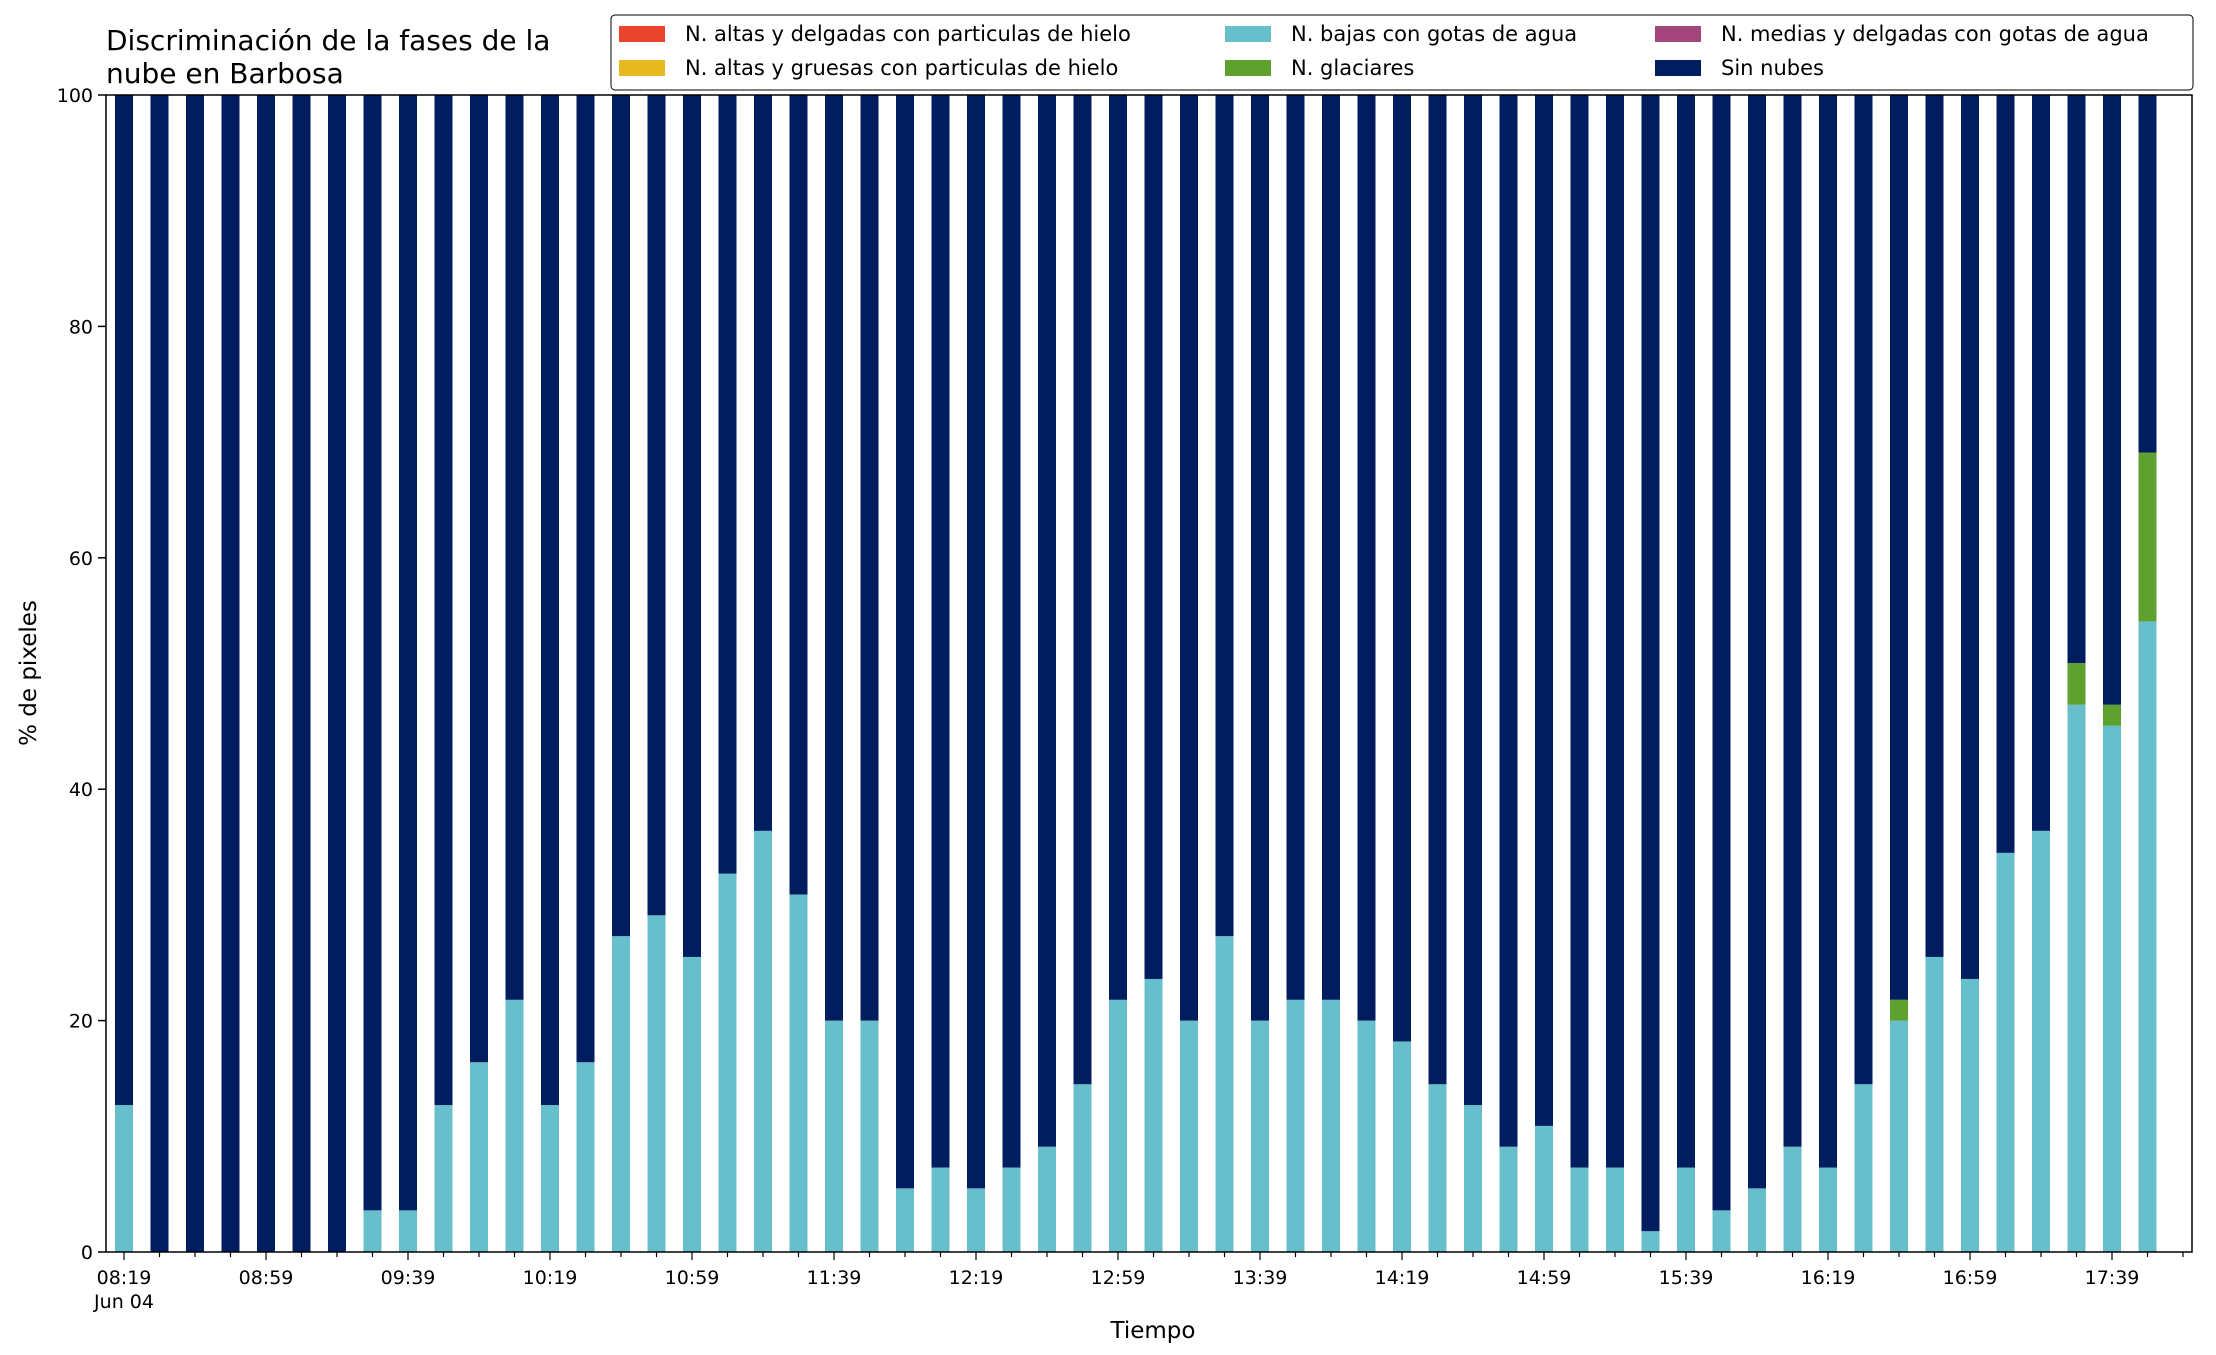  Describe the element at coordinates (692, 1104) in the screenshot. I see `bar-segment-10:59-s2` at that location.